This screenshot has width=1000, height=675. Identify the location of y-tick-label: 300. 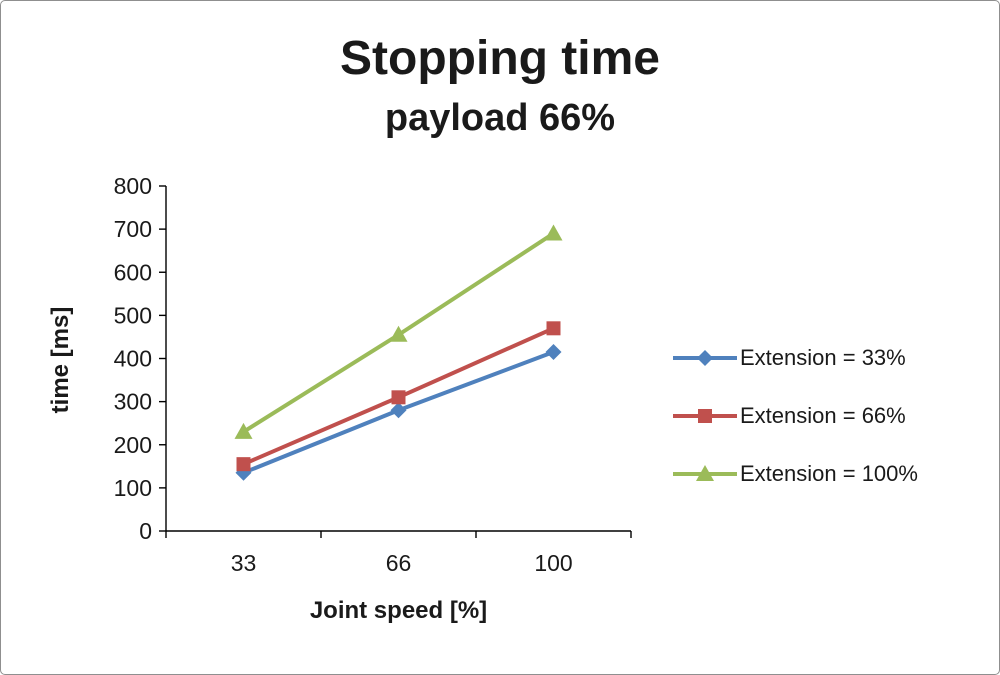
(133, 402).